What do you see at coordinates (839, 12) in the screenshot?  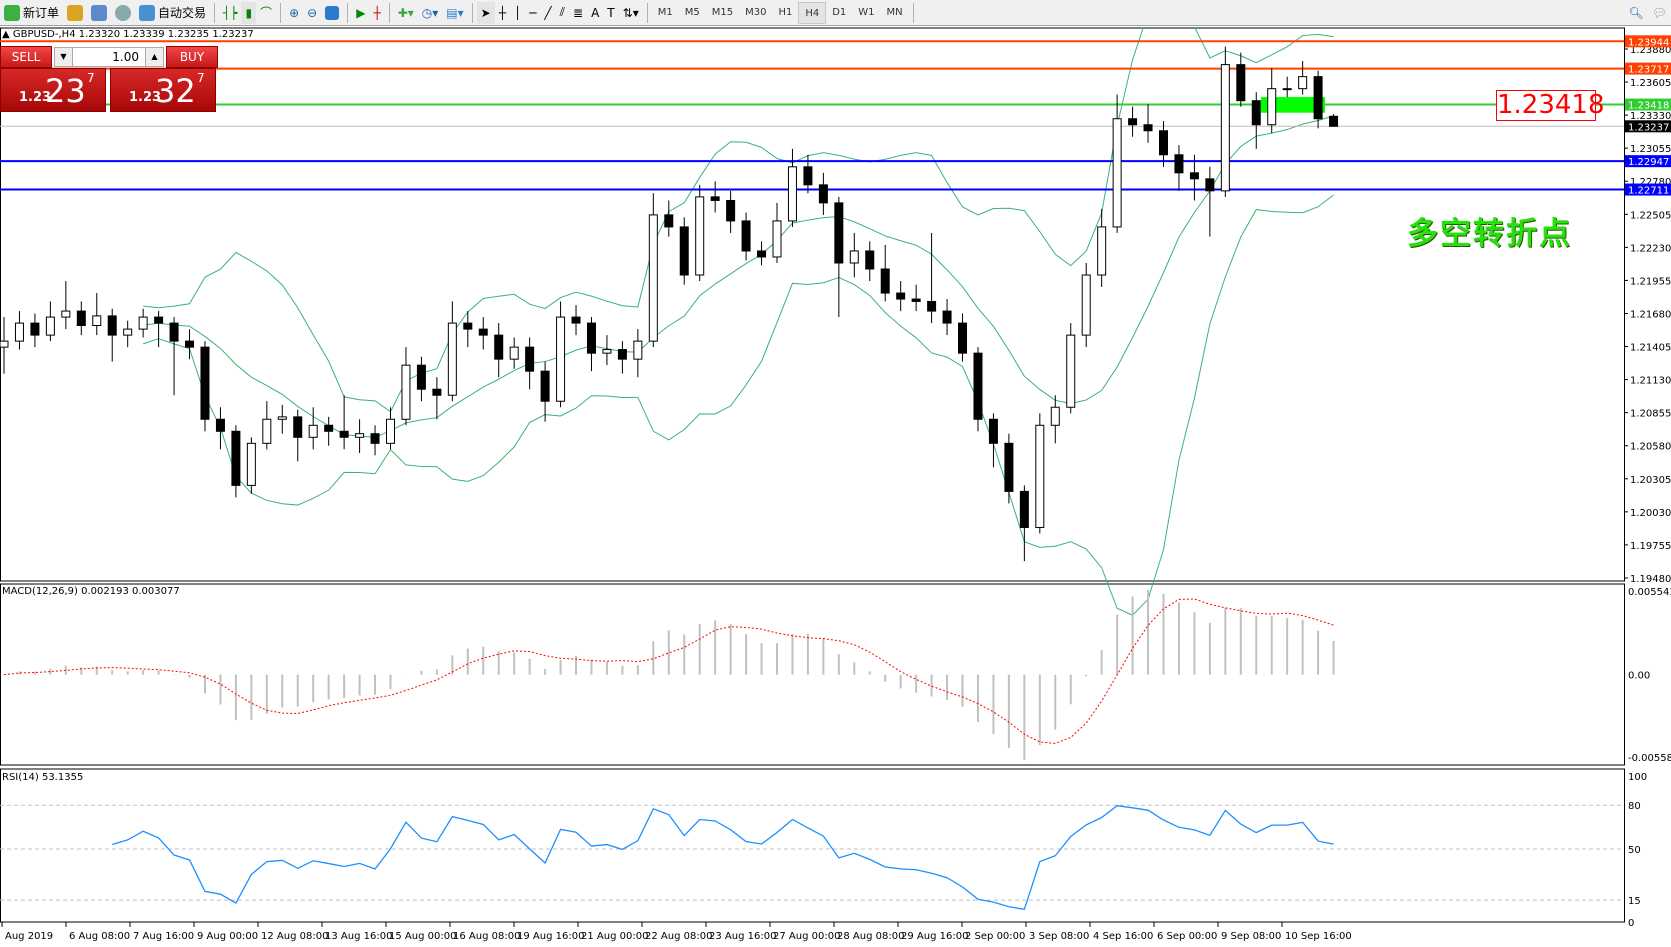 I see `timeframe-d1: D1` at bounding box center [839, 12].